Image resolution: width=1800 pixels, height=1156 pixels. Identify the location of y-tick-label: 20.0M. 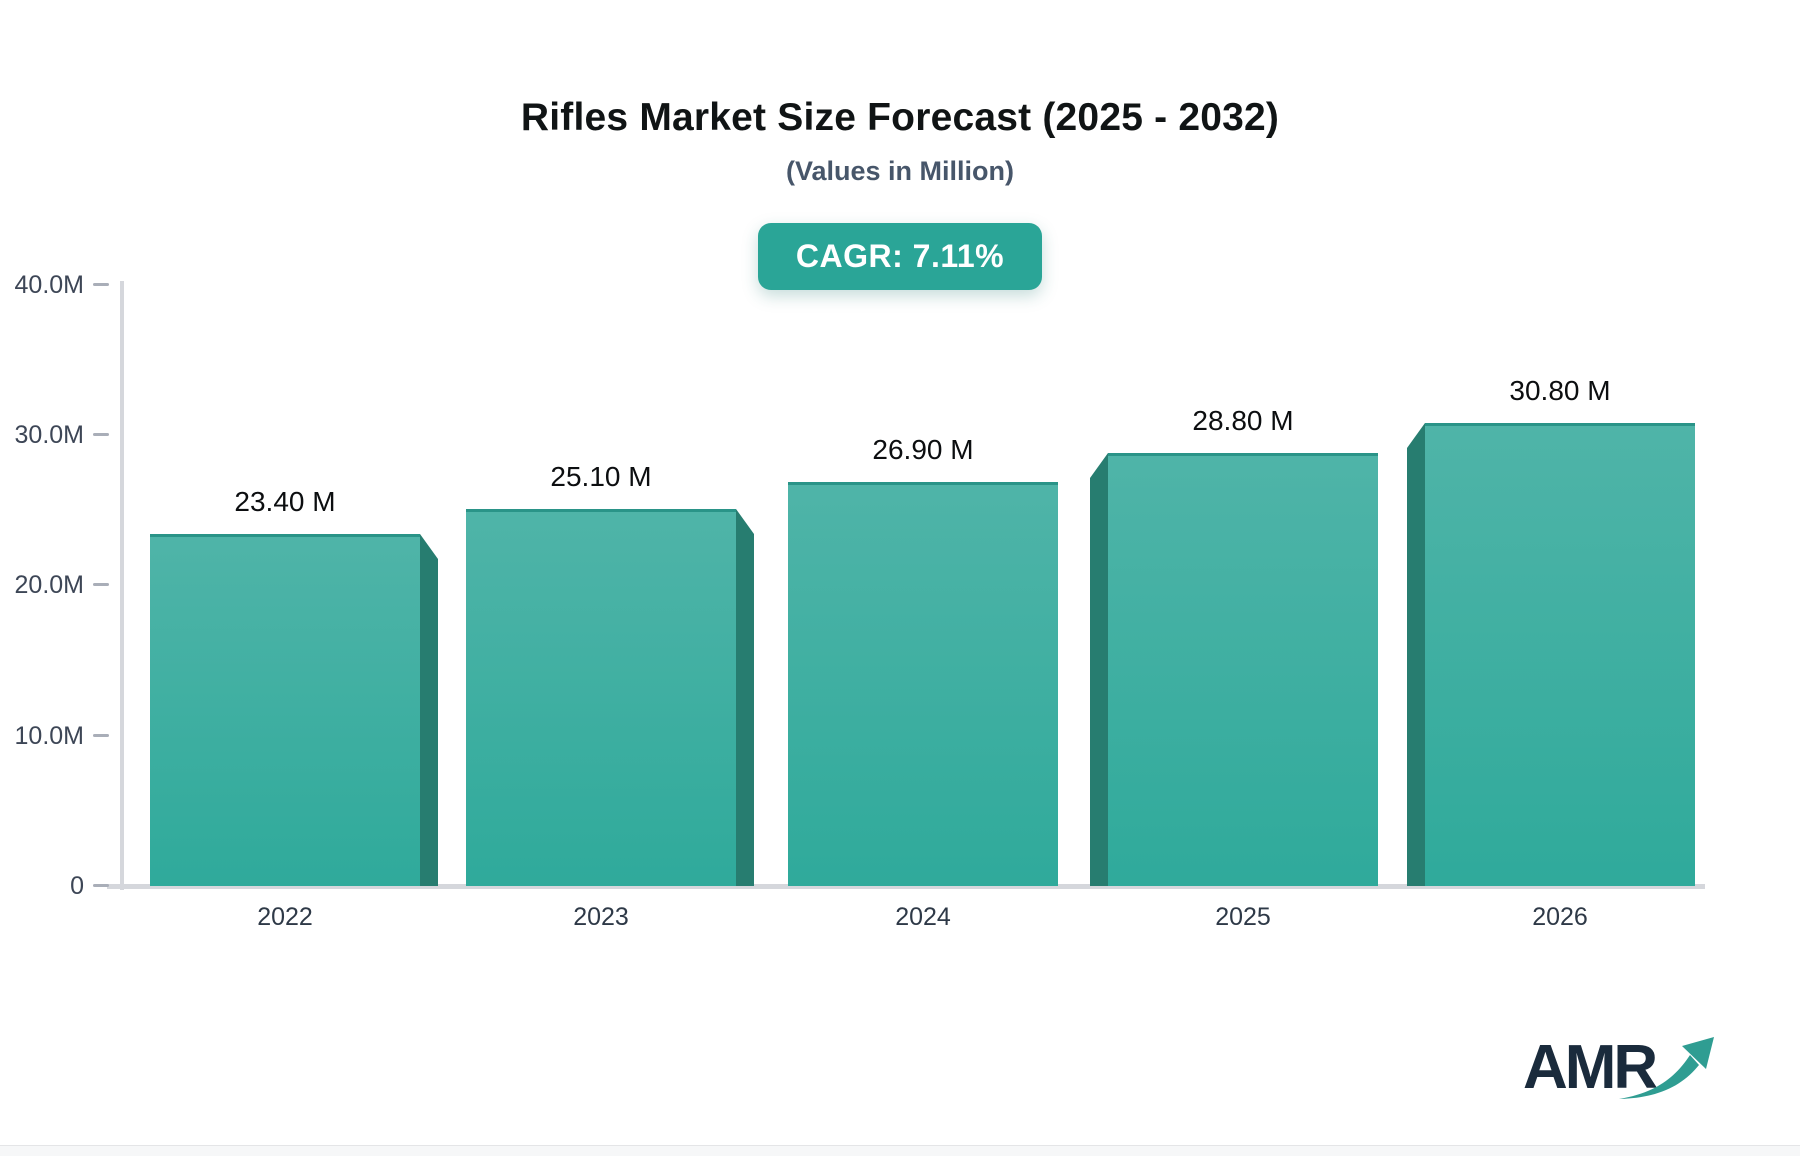
(49, 585).